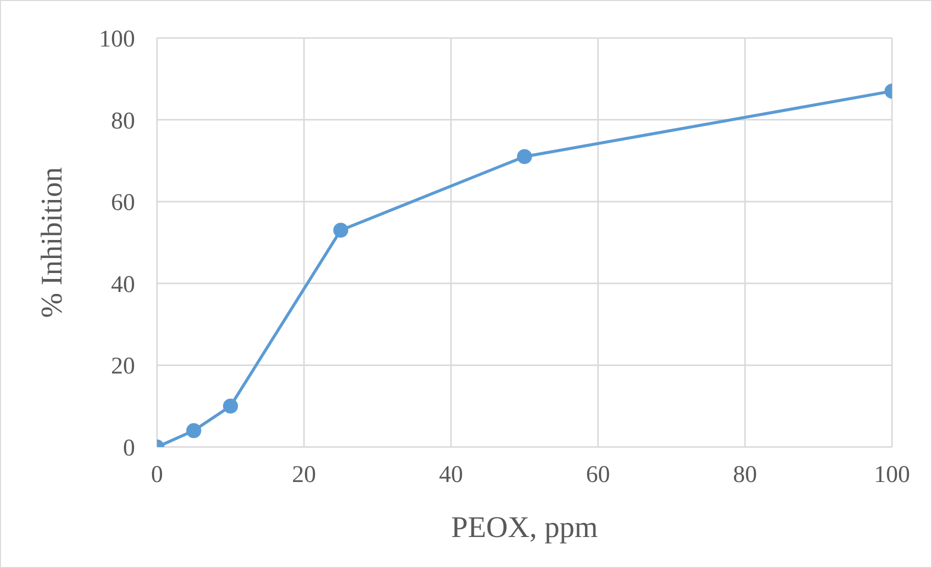 This screenshot has width=932, height=568. Describe the element at coordinates (304, 475) in the screenshot. I see `x-tick-label: 20` at that location.